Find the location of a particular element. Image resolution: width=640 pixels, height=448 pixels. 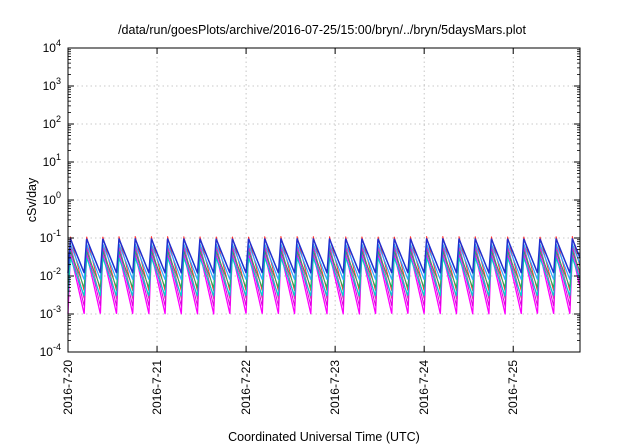

y-tick-label: 10¹ is located at coordinates (52, 160).